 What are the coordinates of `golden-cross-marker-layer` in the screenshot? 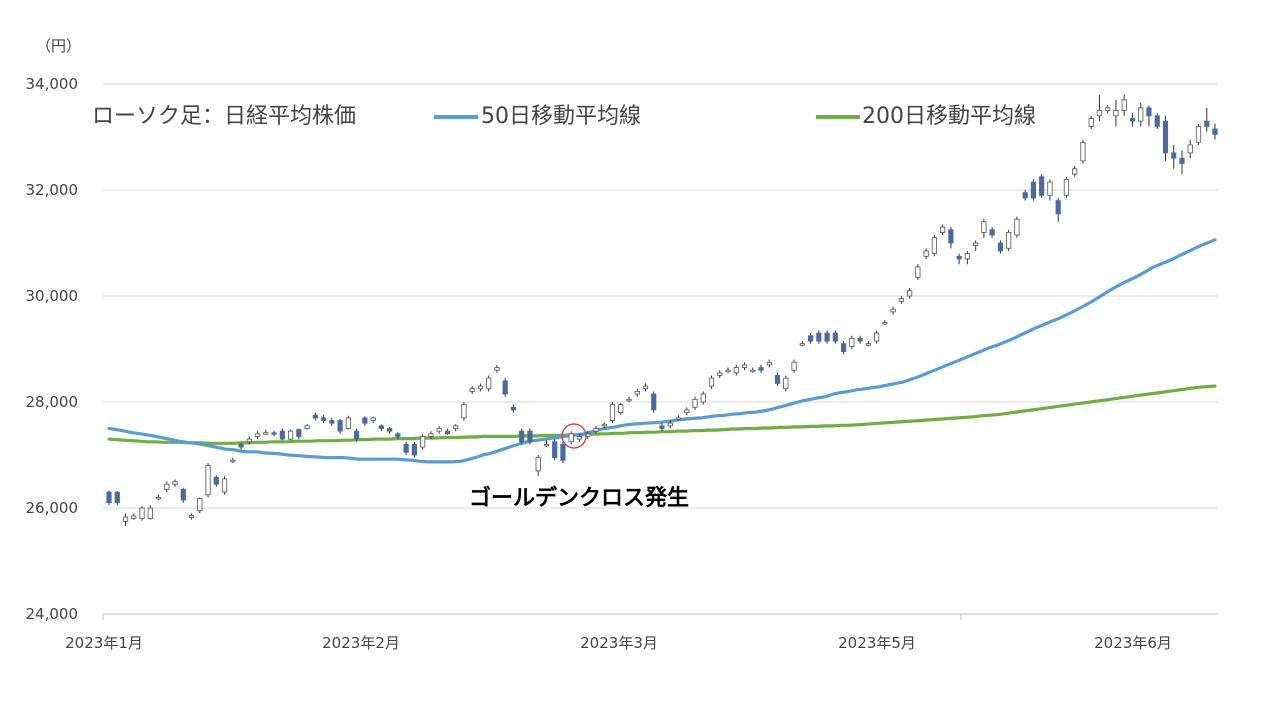 It's located at (574, 436).